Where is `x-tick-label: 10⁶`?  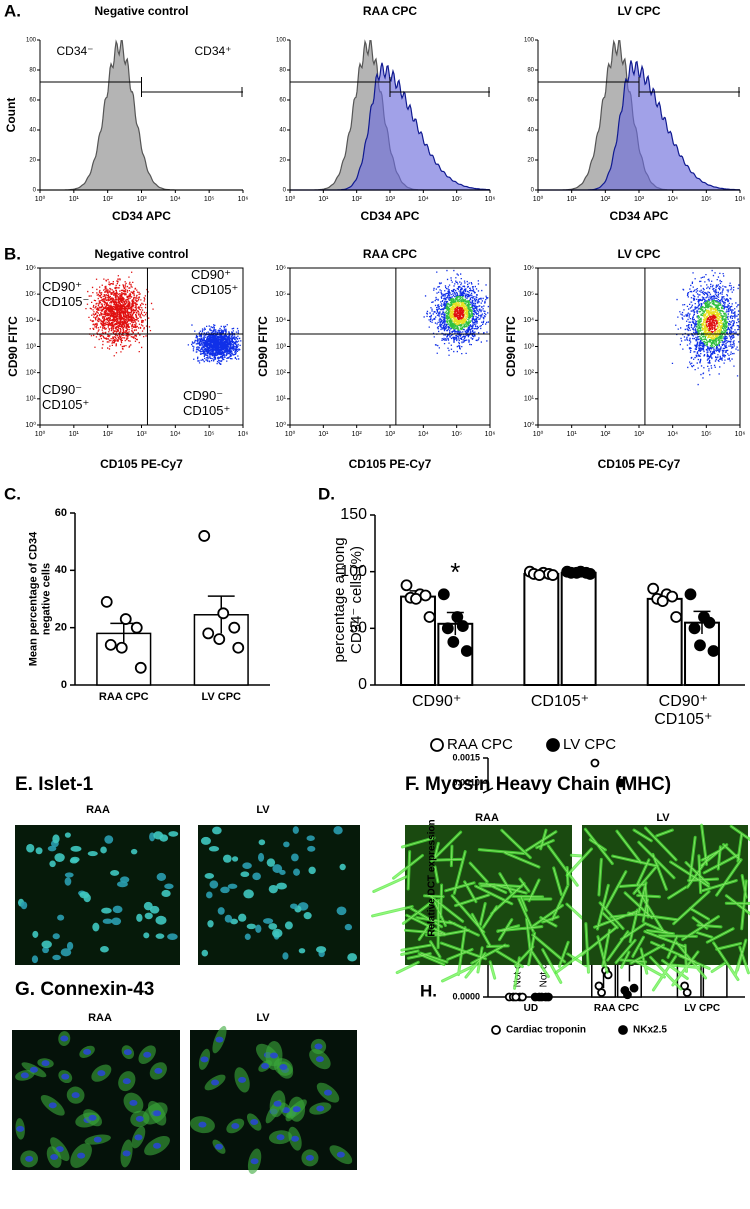 x-tick-label: 10⁶ is located at coordinates (740, 434).